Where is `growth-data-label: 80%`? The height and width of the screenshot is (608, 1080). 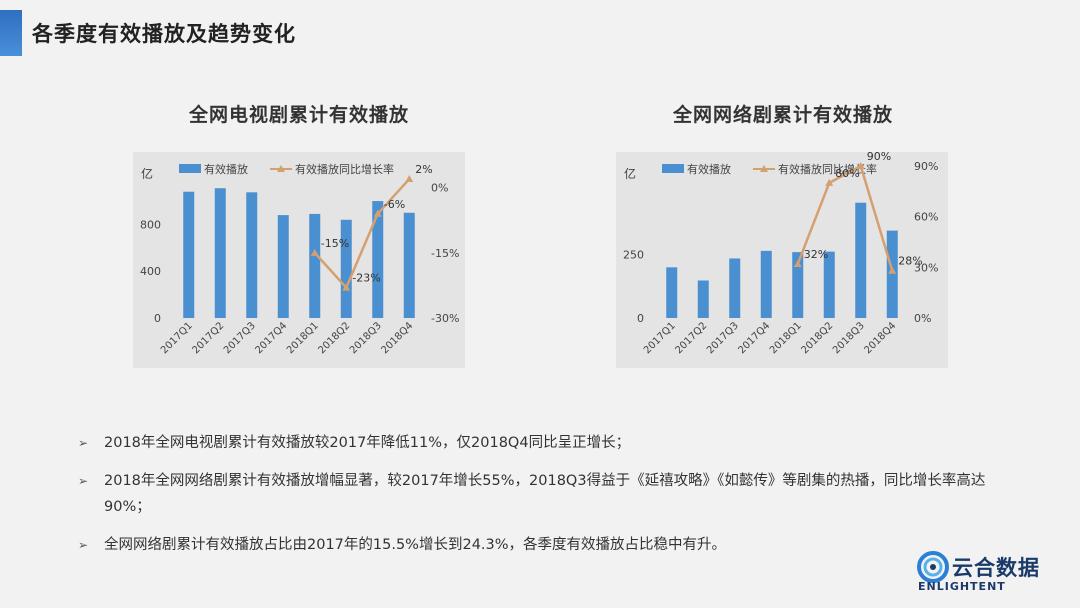
growth-data-label: 80% is located at coordinates (847, 173).